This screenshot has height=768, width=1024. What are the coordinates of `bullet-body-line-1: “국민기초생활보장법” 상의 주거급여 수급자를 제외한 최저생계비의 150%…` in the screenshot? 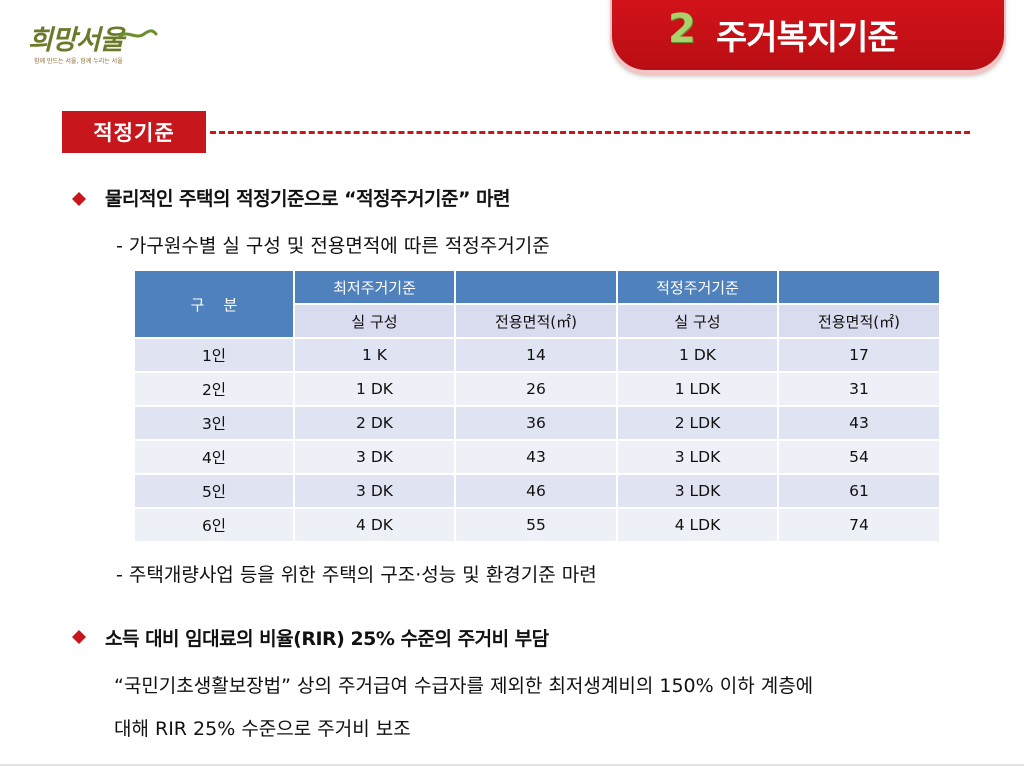 It's located at (464, 686).